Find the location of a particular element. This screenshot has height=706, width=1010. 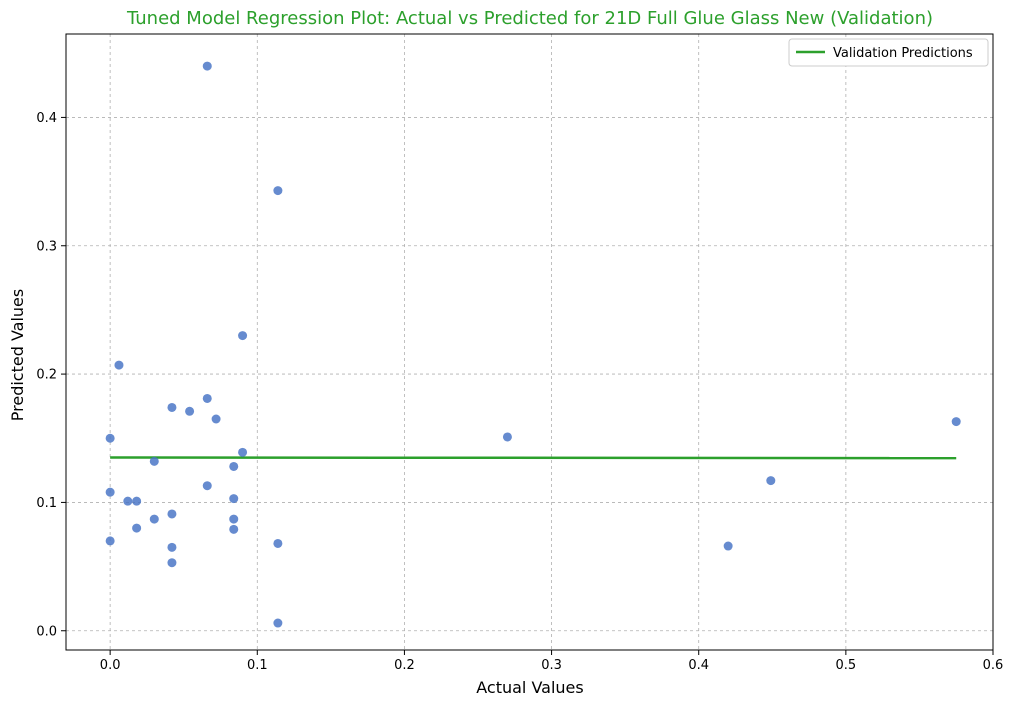

x-tick-label: 0.1 is located at coordinates (257, 665).